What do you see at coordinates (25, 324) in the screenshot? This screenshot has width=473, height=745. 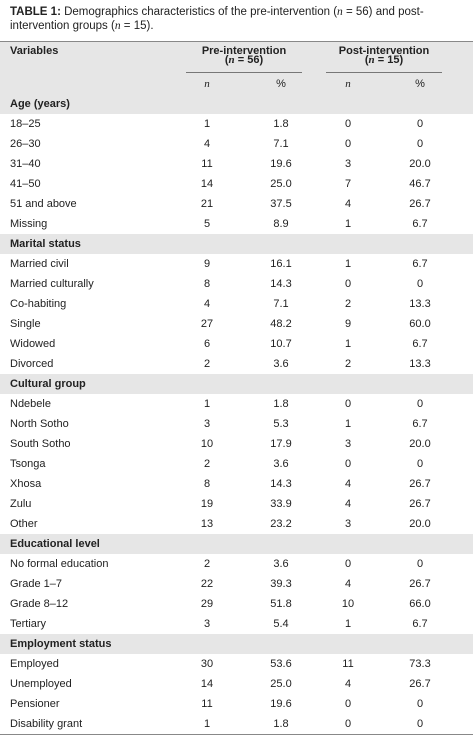 I see `row-label: Single` at bounding box center [25, 324].